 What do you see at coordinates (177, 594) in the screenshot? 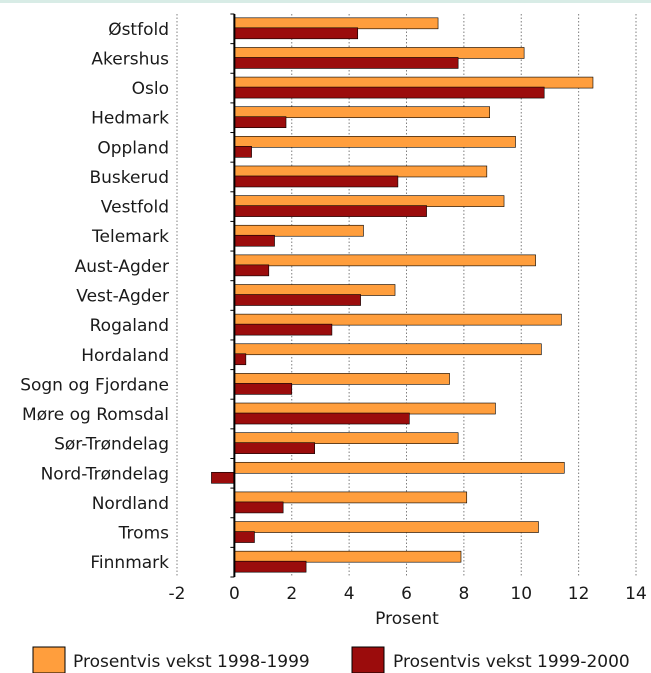
I see `x-tick-label: -2` at bounding box center [177, 594].